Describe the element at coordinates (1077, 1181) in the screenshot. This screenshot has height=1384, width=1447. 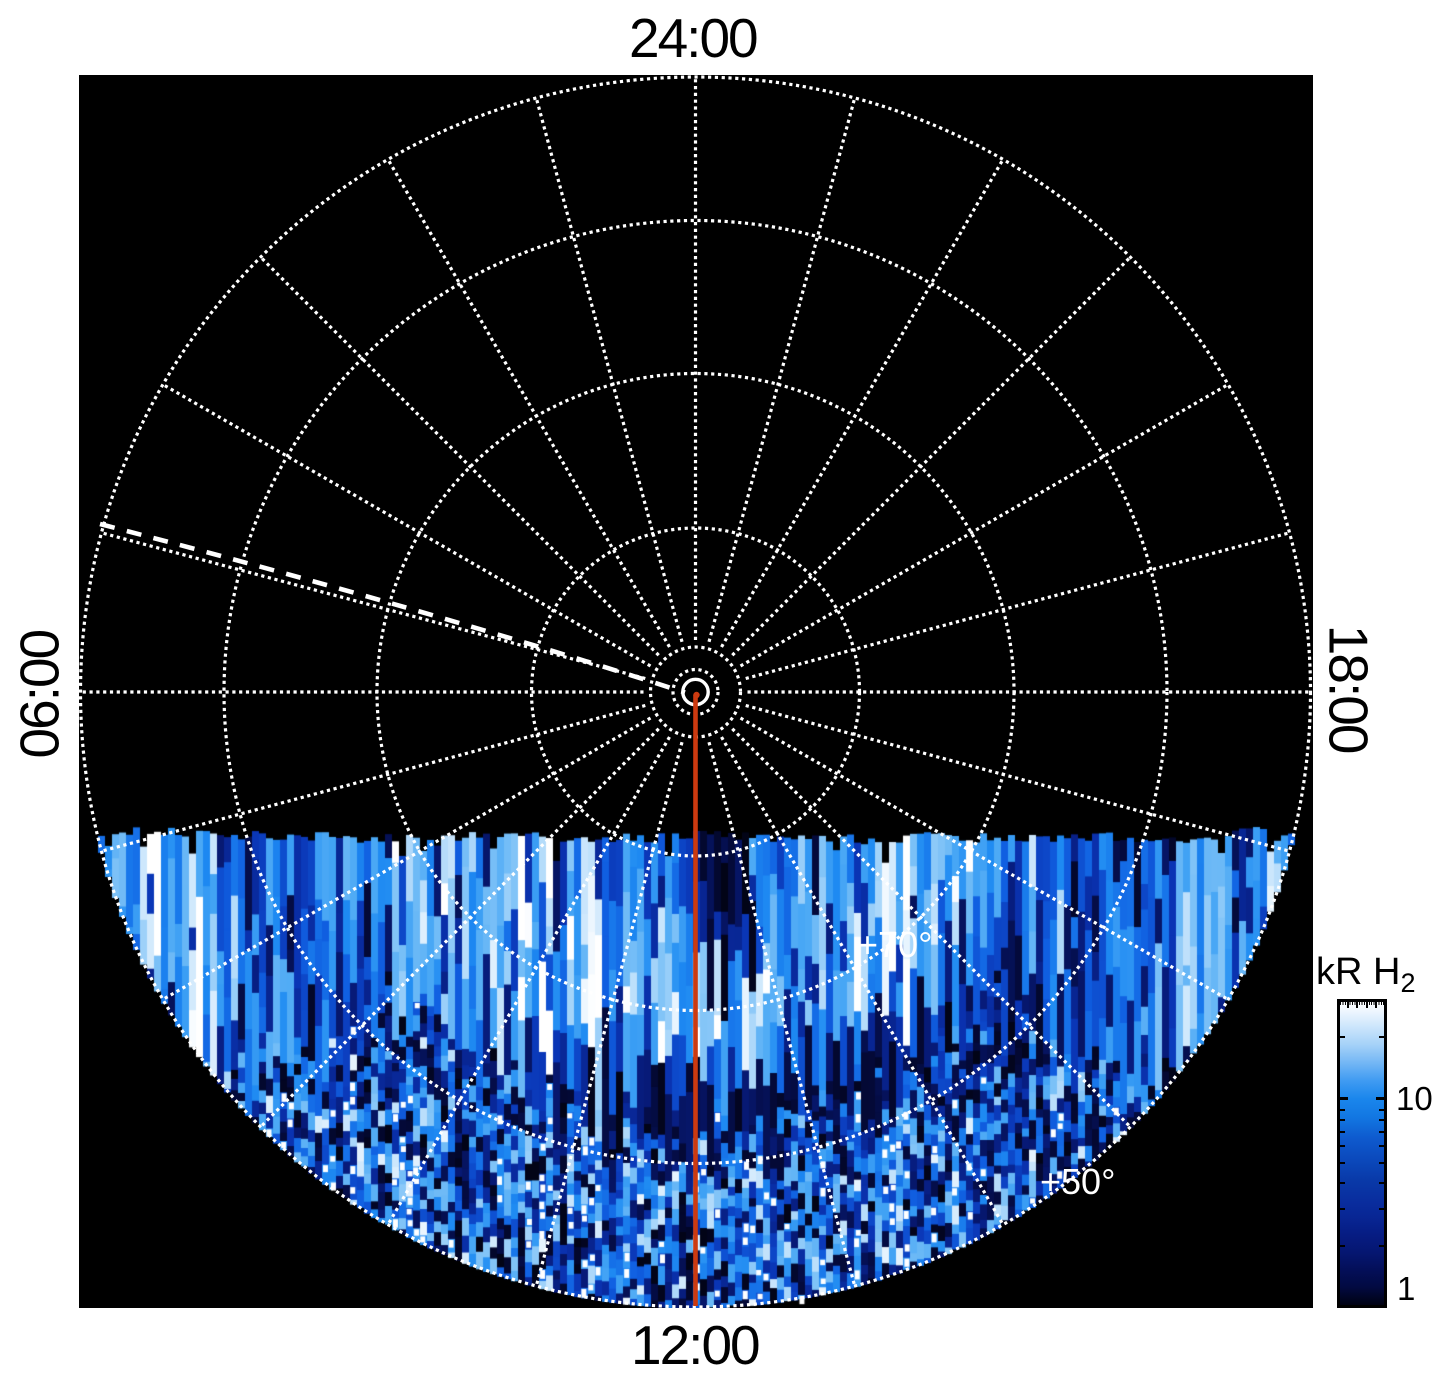
I see `svg-text: +50°` at that location.